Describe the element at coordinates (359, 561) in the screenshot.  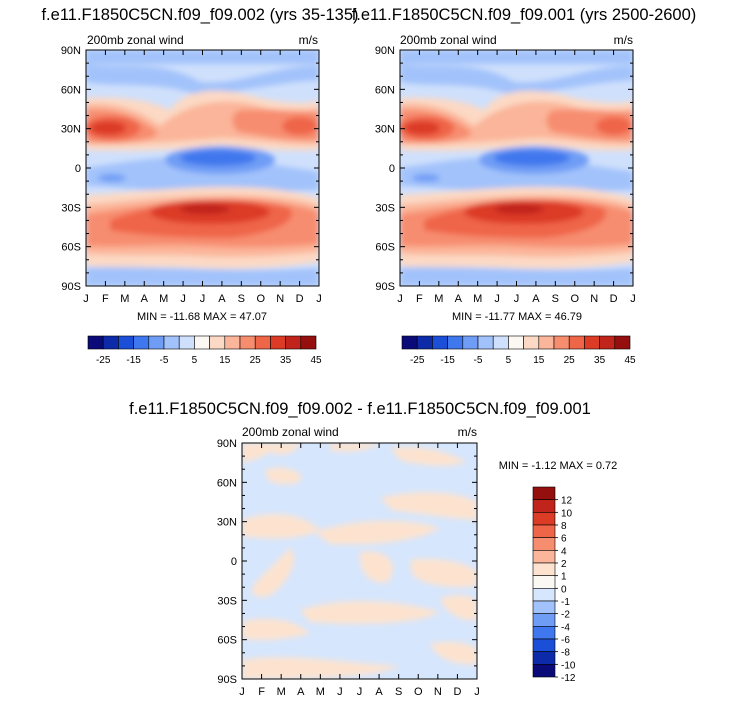
I see `panel-3-contours` at that location.